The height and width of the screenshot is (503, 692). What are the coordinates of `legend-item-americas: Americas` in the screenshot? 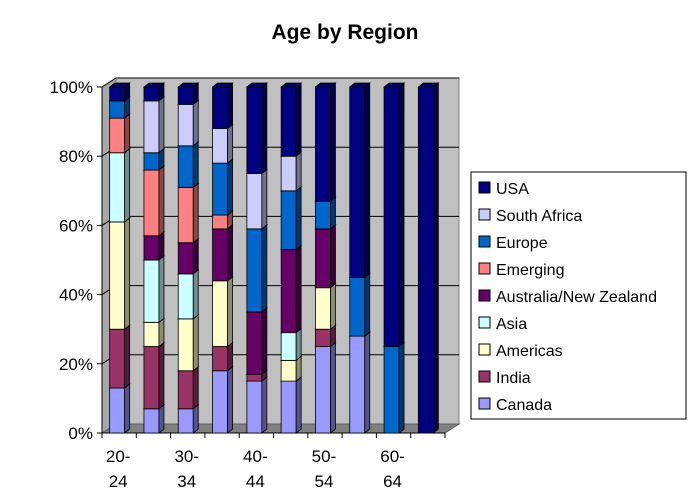 It's located at (520, 351).